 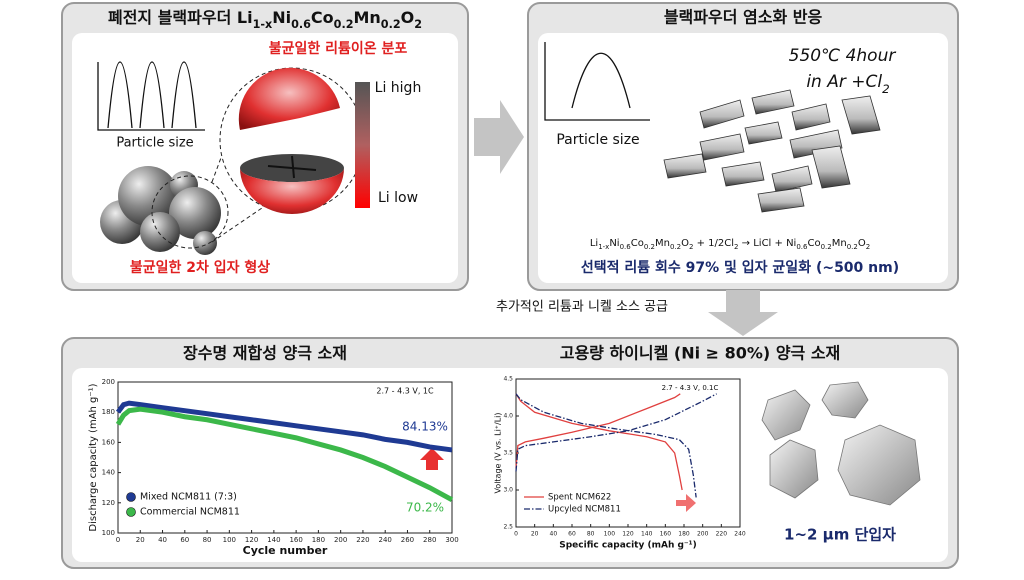 What do you see at coordinates (508, 527) in the screenshot?
I see `y-tick-label: 2.5` at bounding box center [508, 527].